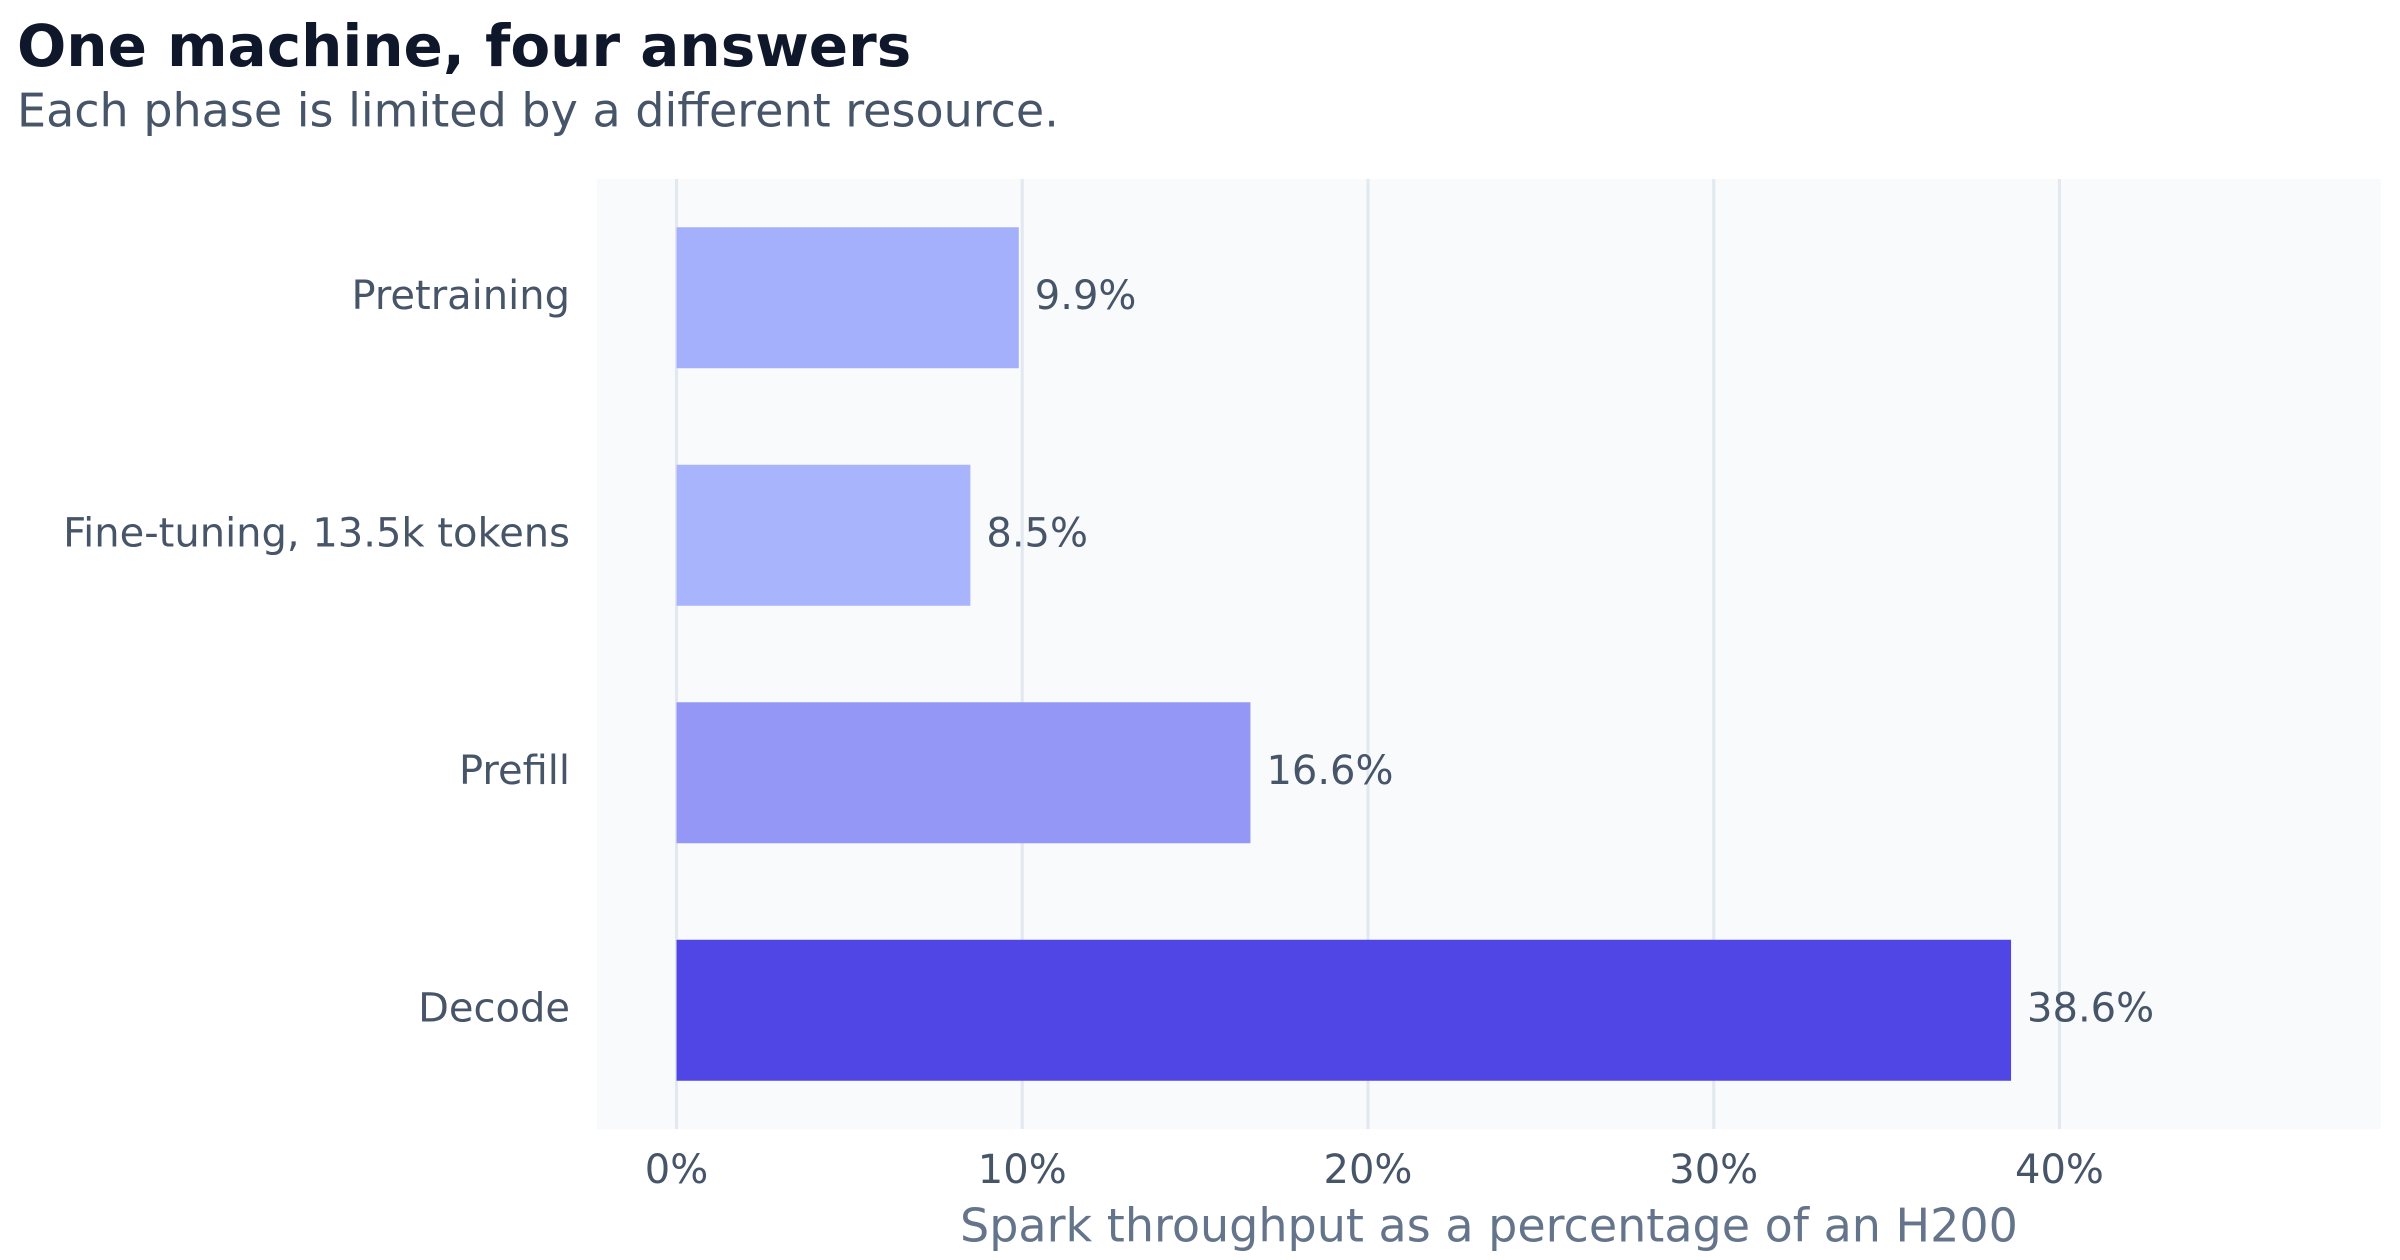  I want to click on y-tick-label: Decode, so click(494, 1008).